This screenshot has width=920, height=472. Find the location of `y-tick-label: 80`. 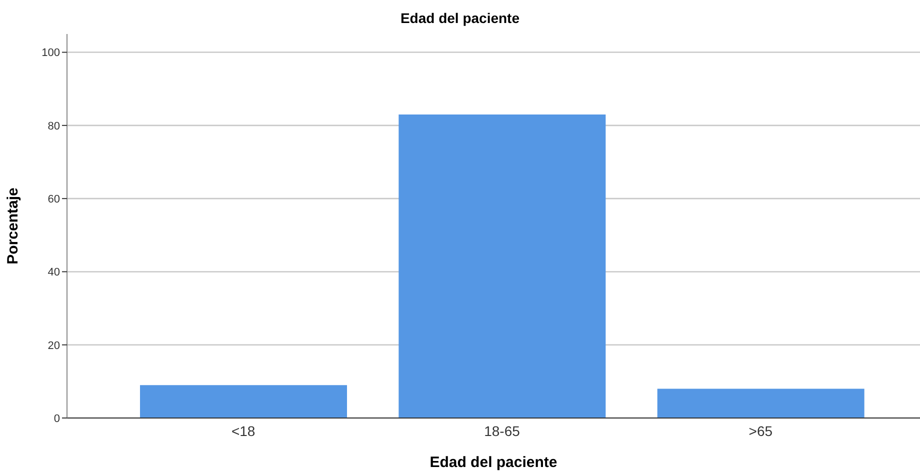

y-tick-label: 80 is located at coordinates (54, 126).